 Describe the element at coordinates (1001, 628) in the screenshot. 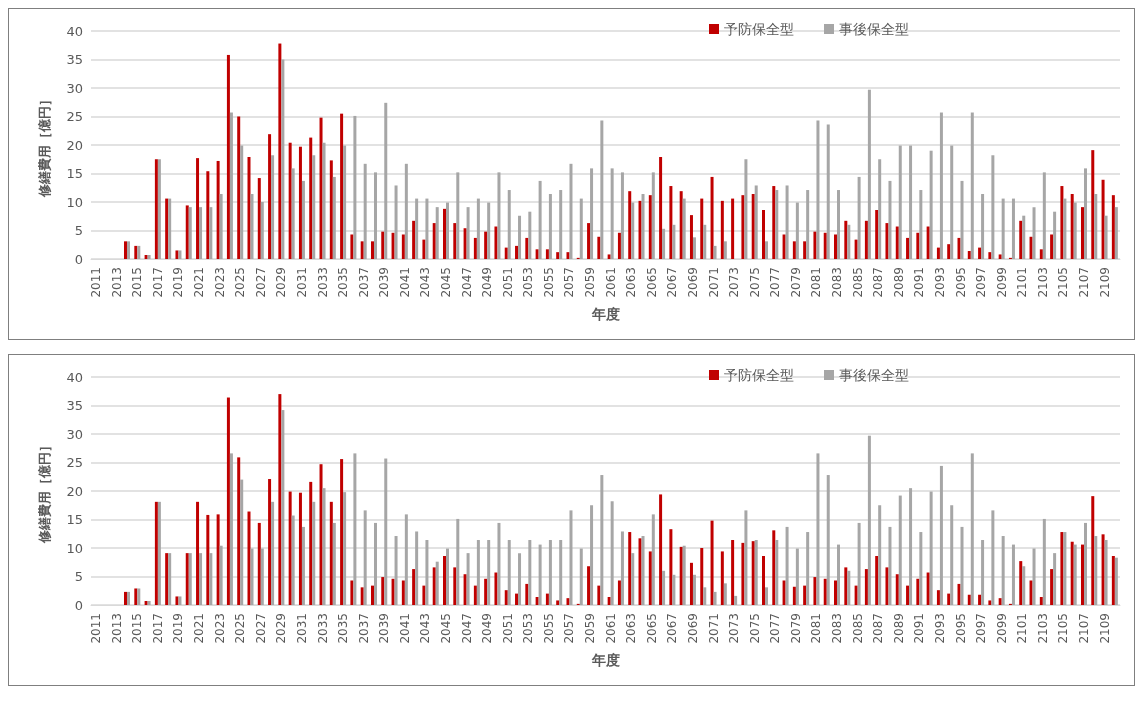

I see `x-tick-label: 2099` at that location.